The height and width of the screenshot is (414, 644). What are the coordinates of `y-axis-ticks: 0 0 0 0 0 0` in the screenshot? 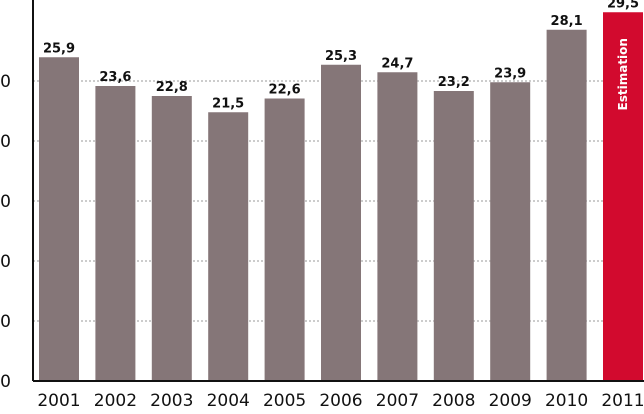 It's located at (5, 232).